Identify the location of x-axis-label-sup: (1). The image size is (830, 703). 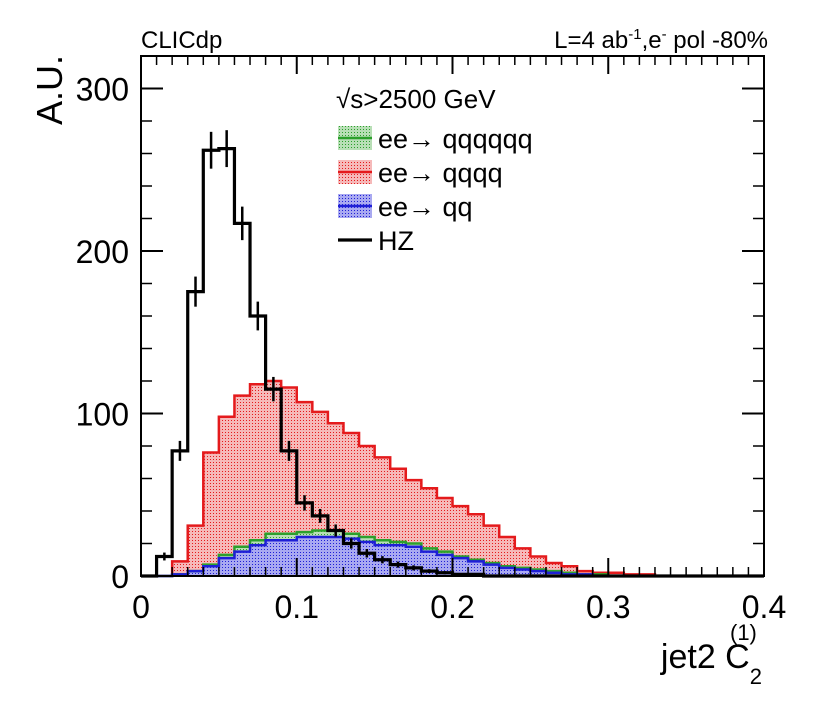
(743, 632).